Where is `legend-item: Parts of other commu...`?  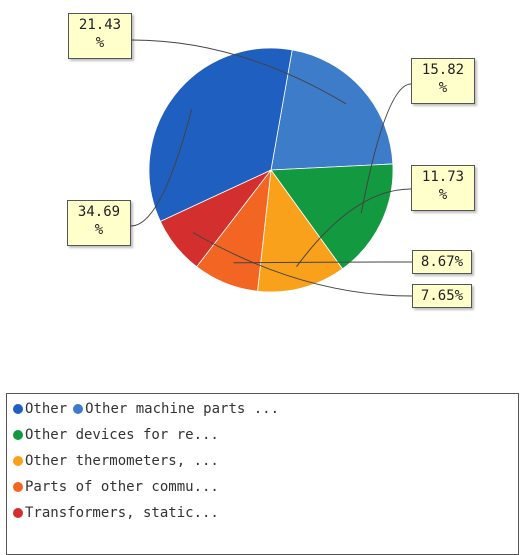
legend-item: Parts of other commu... is located at coordinates (116, 487).